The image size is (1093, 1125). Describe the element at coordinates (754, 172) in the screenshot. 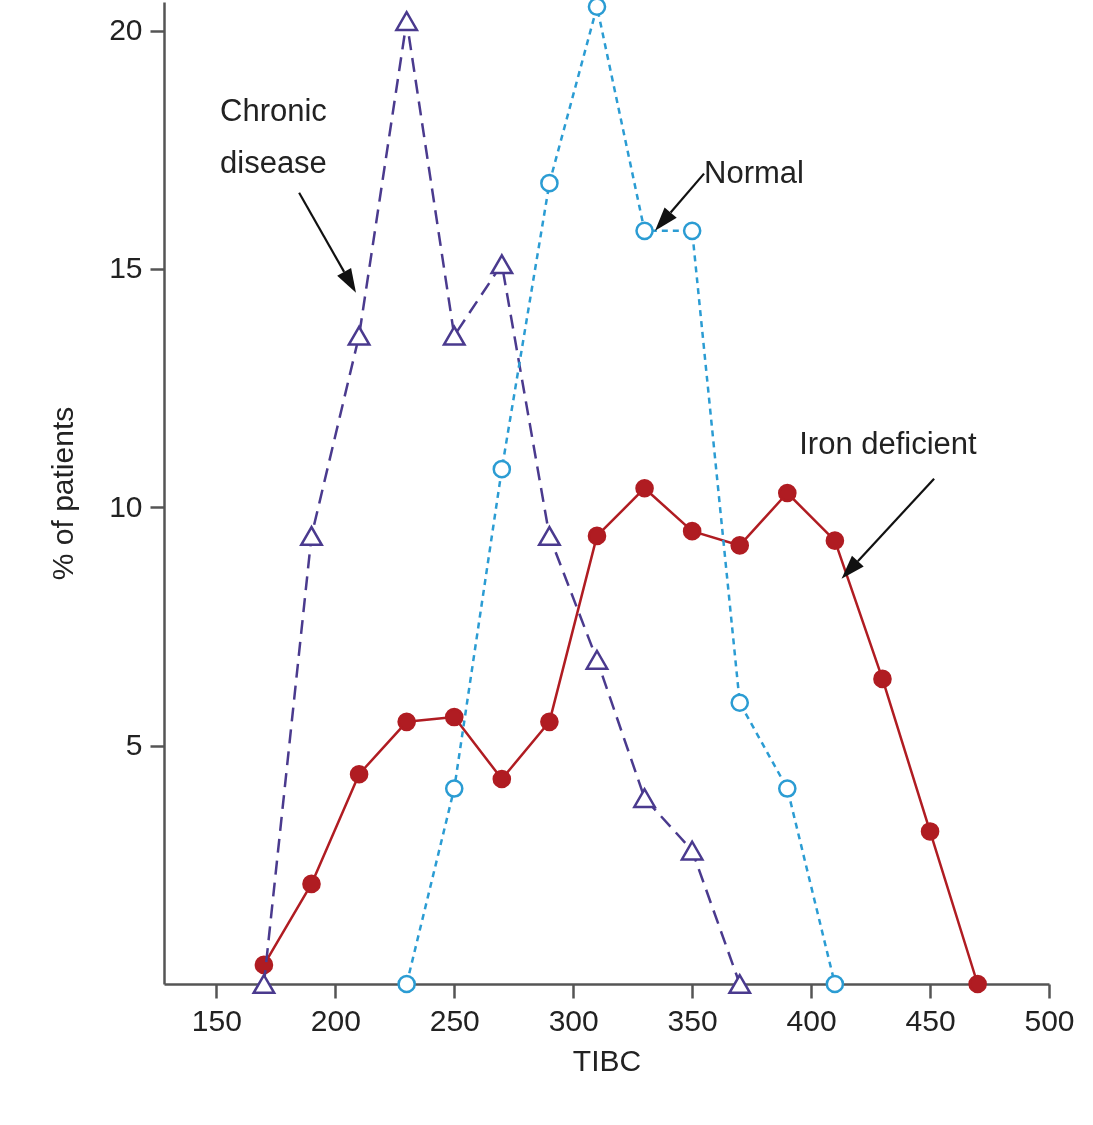

I see `series-label: Normal` at that location.